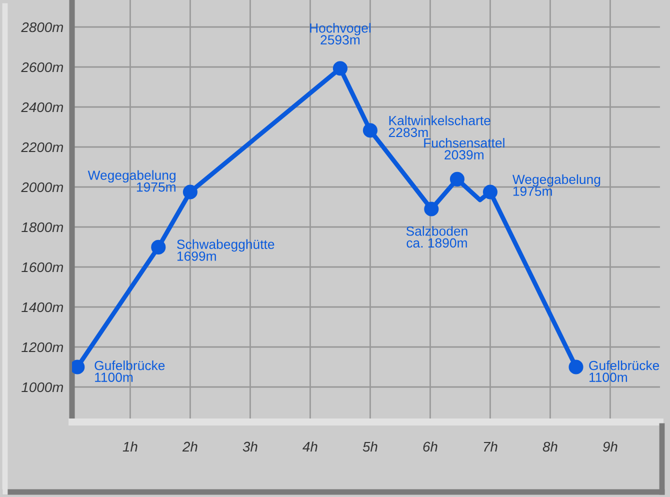 The height and width of the screenshot is (497, 670). What do you see at coordinates (310, 446) in the screenshot?
I see `x-tick-label: 4h` at bounding box center [310, 446].